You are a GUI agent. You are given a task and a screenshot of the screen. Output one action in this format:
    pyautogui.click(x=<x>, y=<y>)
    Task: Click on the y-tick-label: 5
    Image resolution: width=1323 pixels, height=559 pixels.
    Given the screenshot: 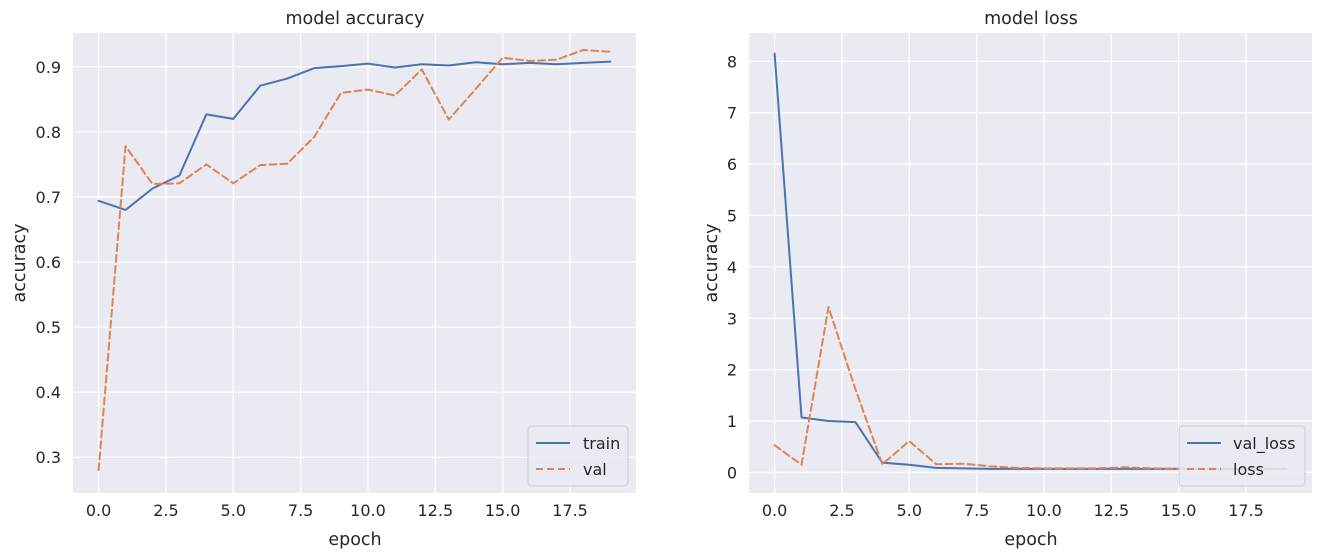 What is the action you would take?
    pyautogui.click(x=732, y=215)
    